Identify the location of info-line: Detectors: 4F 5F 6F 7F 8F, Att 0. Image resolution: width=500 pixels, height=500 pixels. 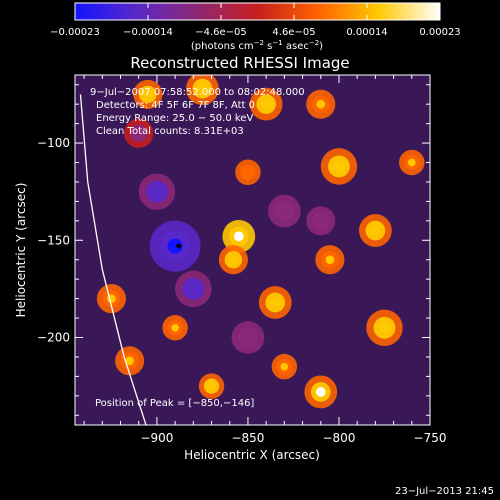
(175, 105).